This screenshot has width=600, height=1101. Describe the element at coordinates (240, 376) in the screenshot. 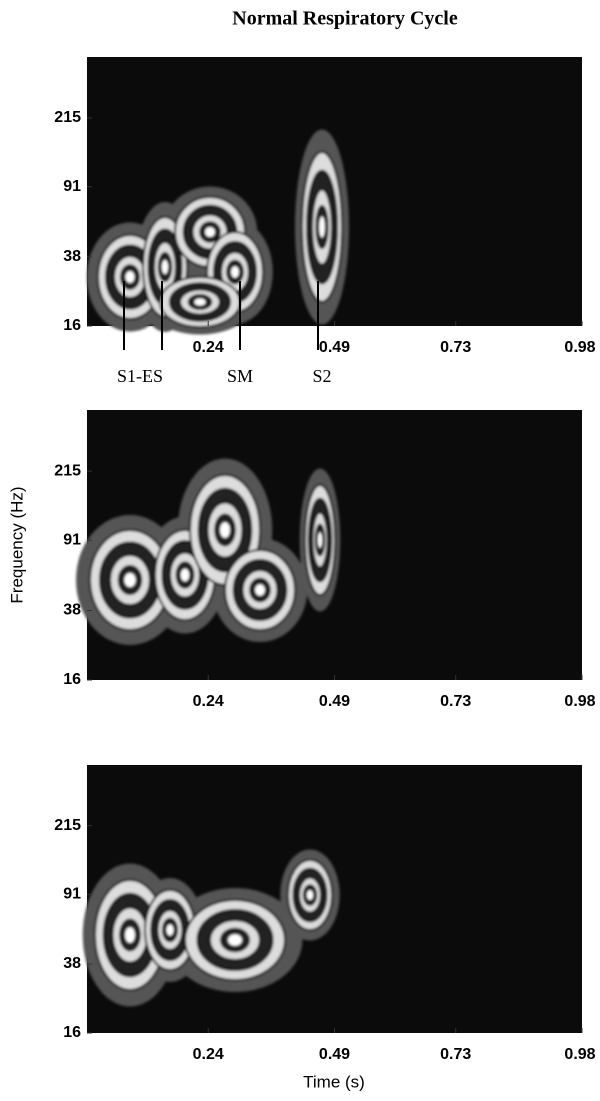

I see `annotation: SM` at that location.